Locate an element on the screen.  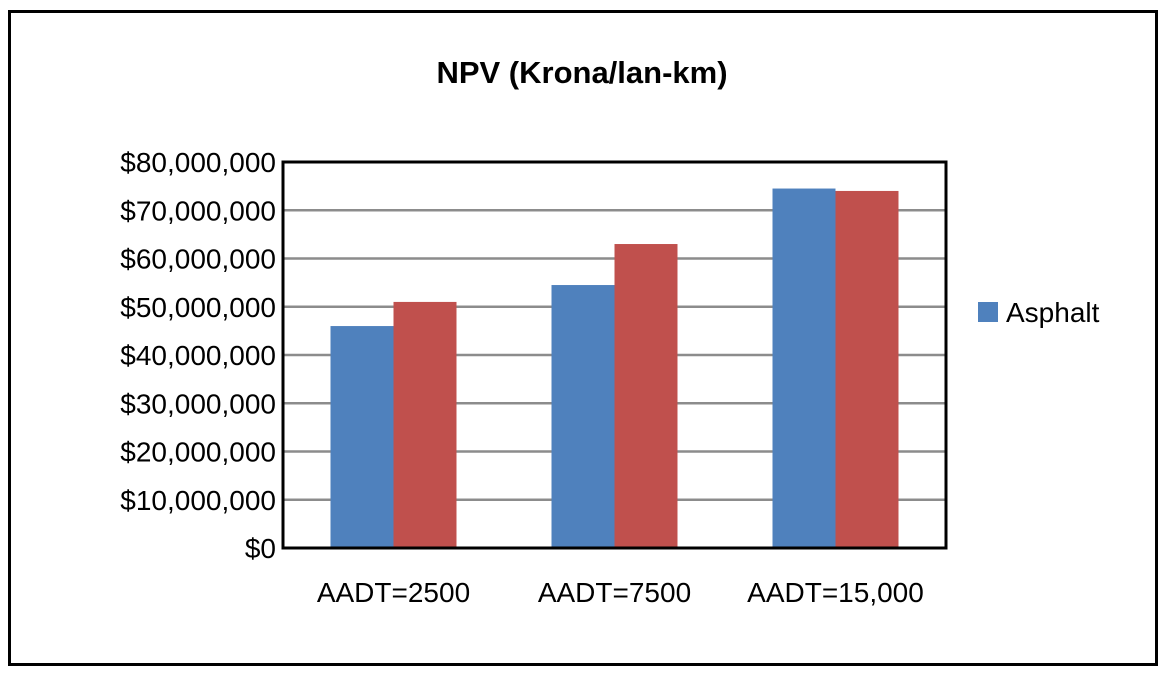
x-tick-label: AADT=2500 is located at coordinates (393, 592).